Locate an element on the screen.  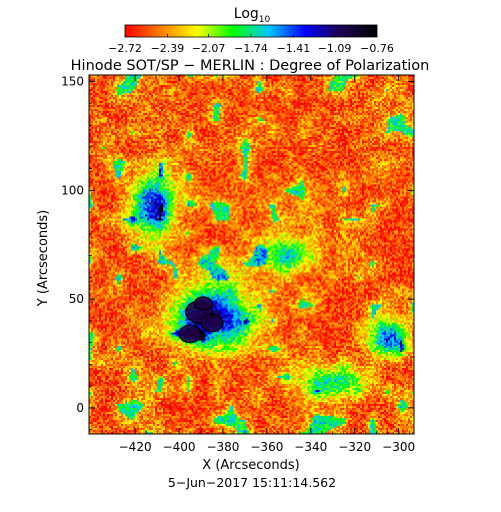
y-tick-label: 100 is located at coordinates (72, 190).